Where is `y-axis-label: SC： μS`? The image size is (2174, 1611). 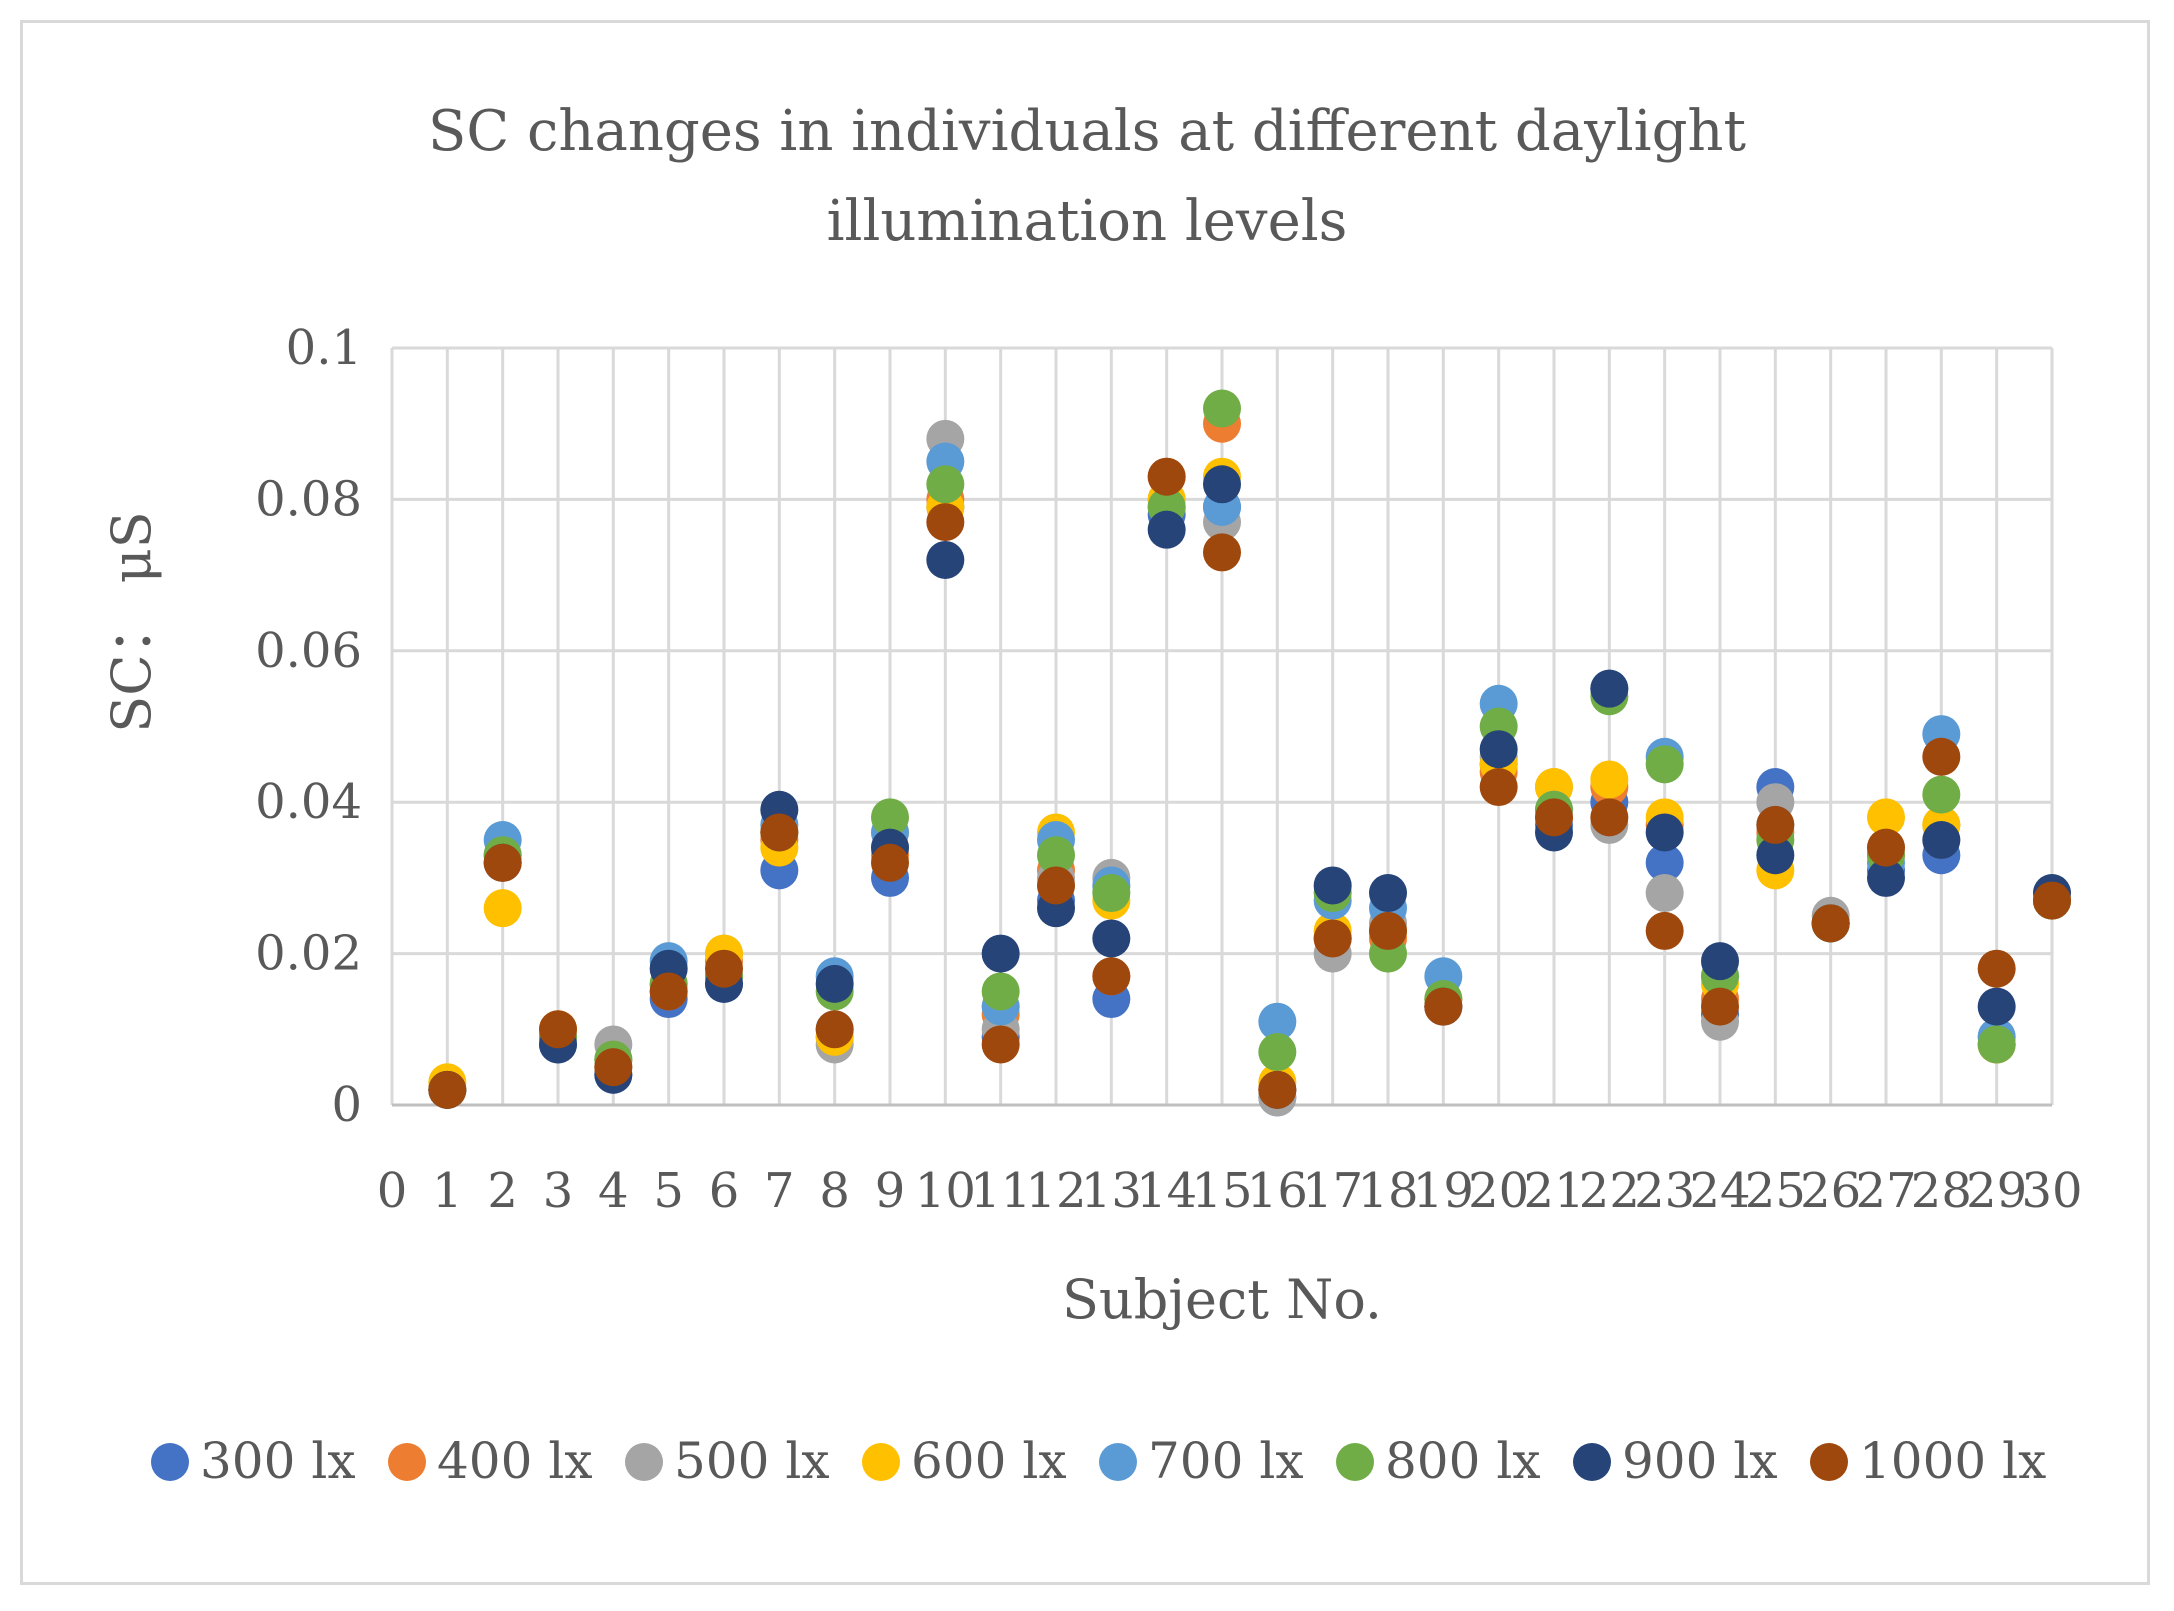
y-axis-label: SC： μS is located at coordinates (131, 622).